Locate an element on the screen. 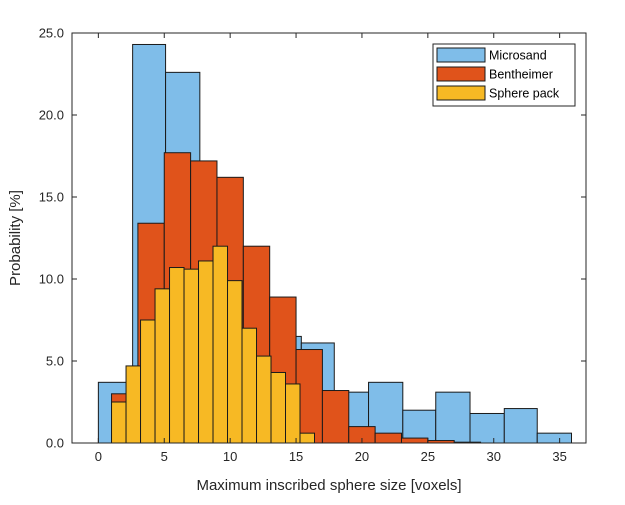 The image size is (625, 505). y-tick-label: 20.0 is located at coordinates (51, 115).